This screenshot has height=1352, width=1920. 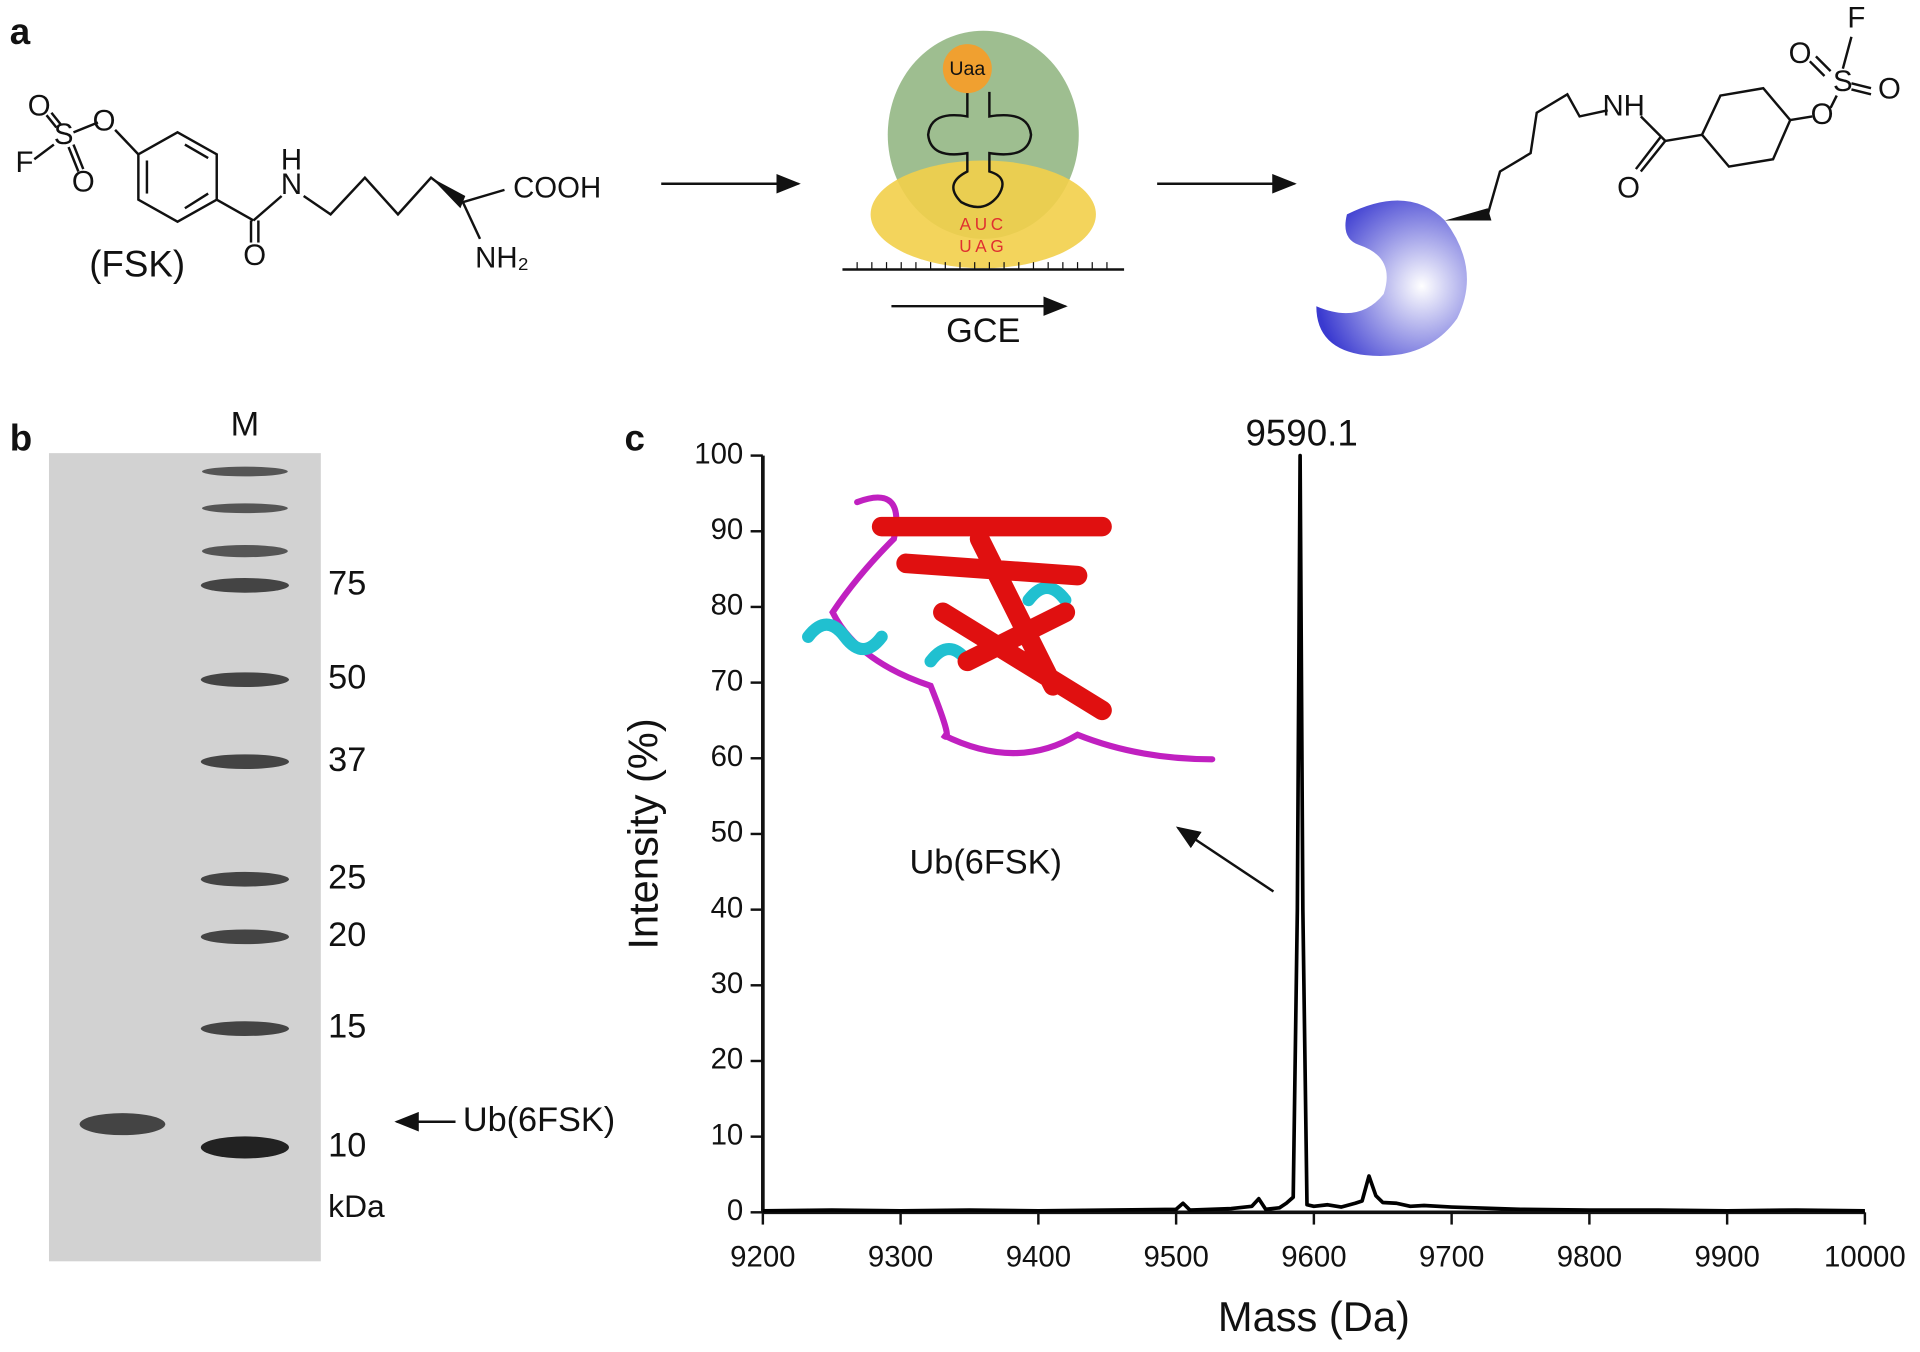 I want to click on y-tick-label: 20, so click(x=727, y=1059).